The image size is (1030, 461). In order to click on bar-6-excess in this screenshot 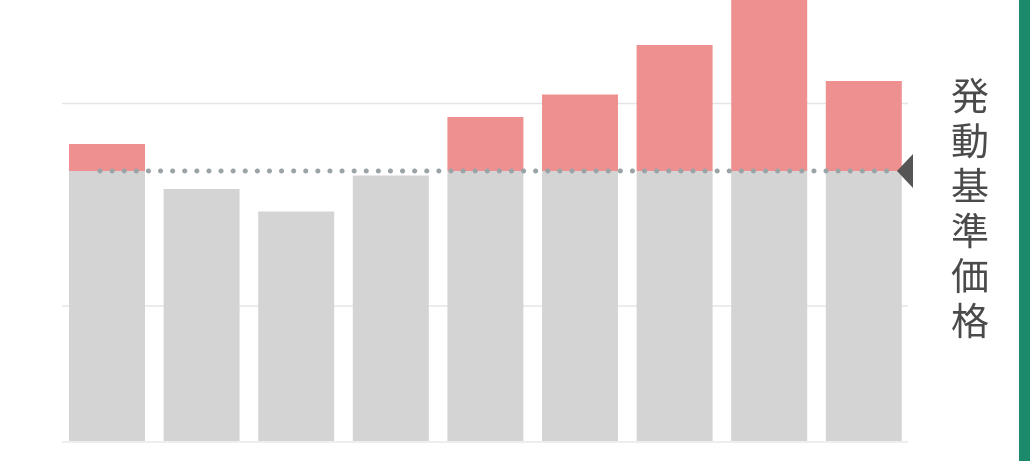, I will do `click(580, 132)`.